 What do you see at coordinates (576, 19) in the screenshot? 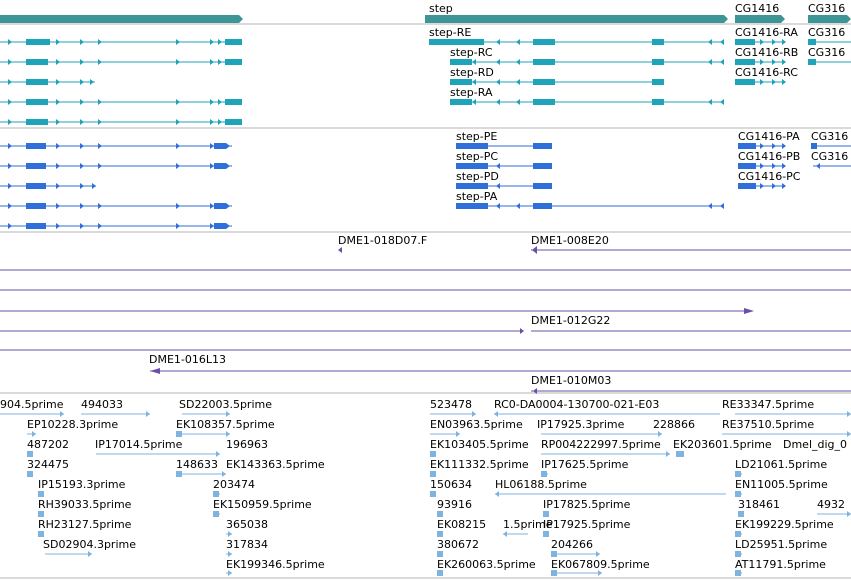
I see `gene-bar-step` at bounding box center [576, 19].